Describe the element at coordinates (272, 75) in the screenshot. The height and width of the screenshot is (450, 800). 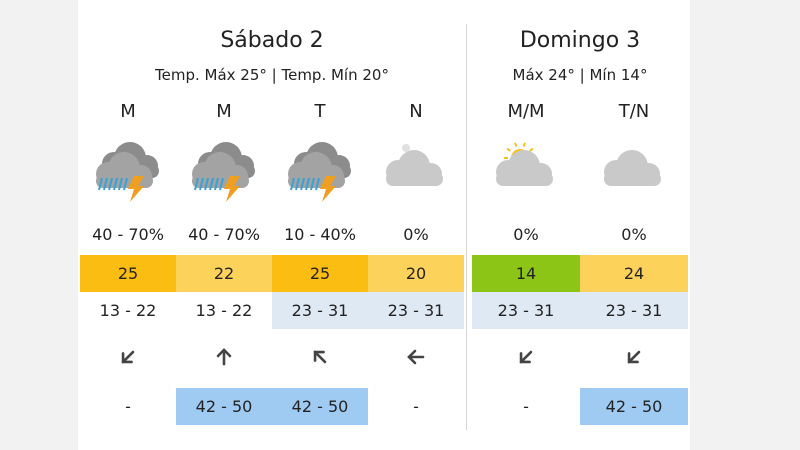
I see `day-subtitle: Temp. Máx 25° | Temp. Mín 20°` at that location.